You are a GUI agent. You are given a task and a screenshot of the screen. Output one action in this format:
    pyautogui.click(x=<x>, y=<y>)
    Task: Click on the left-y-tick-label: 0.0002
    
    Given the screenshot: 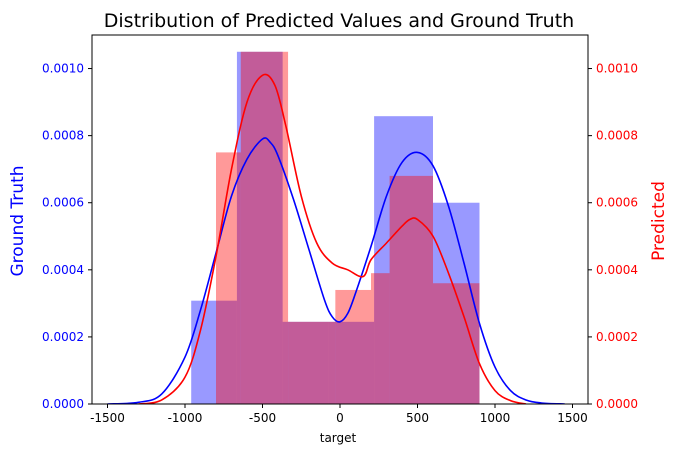 What is the action you would take?
    pyautogui.click(x=63, y=337)
    